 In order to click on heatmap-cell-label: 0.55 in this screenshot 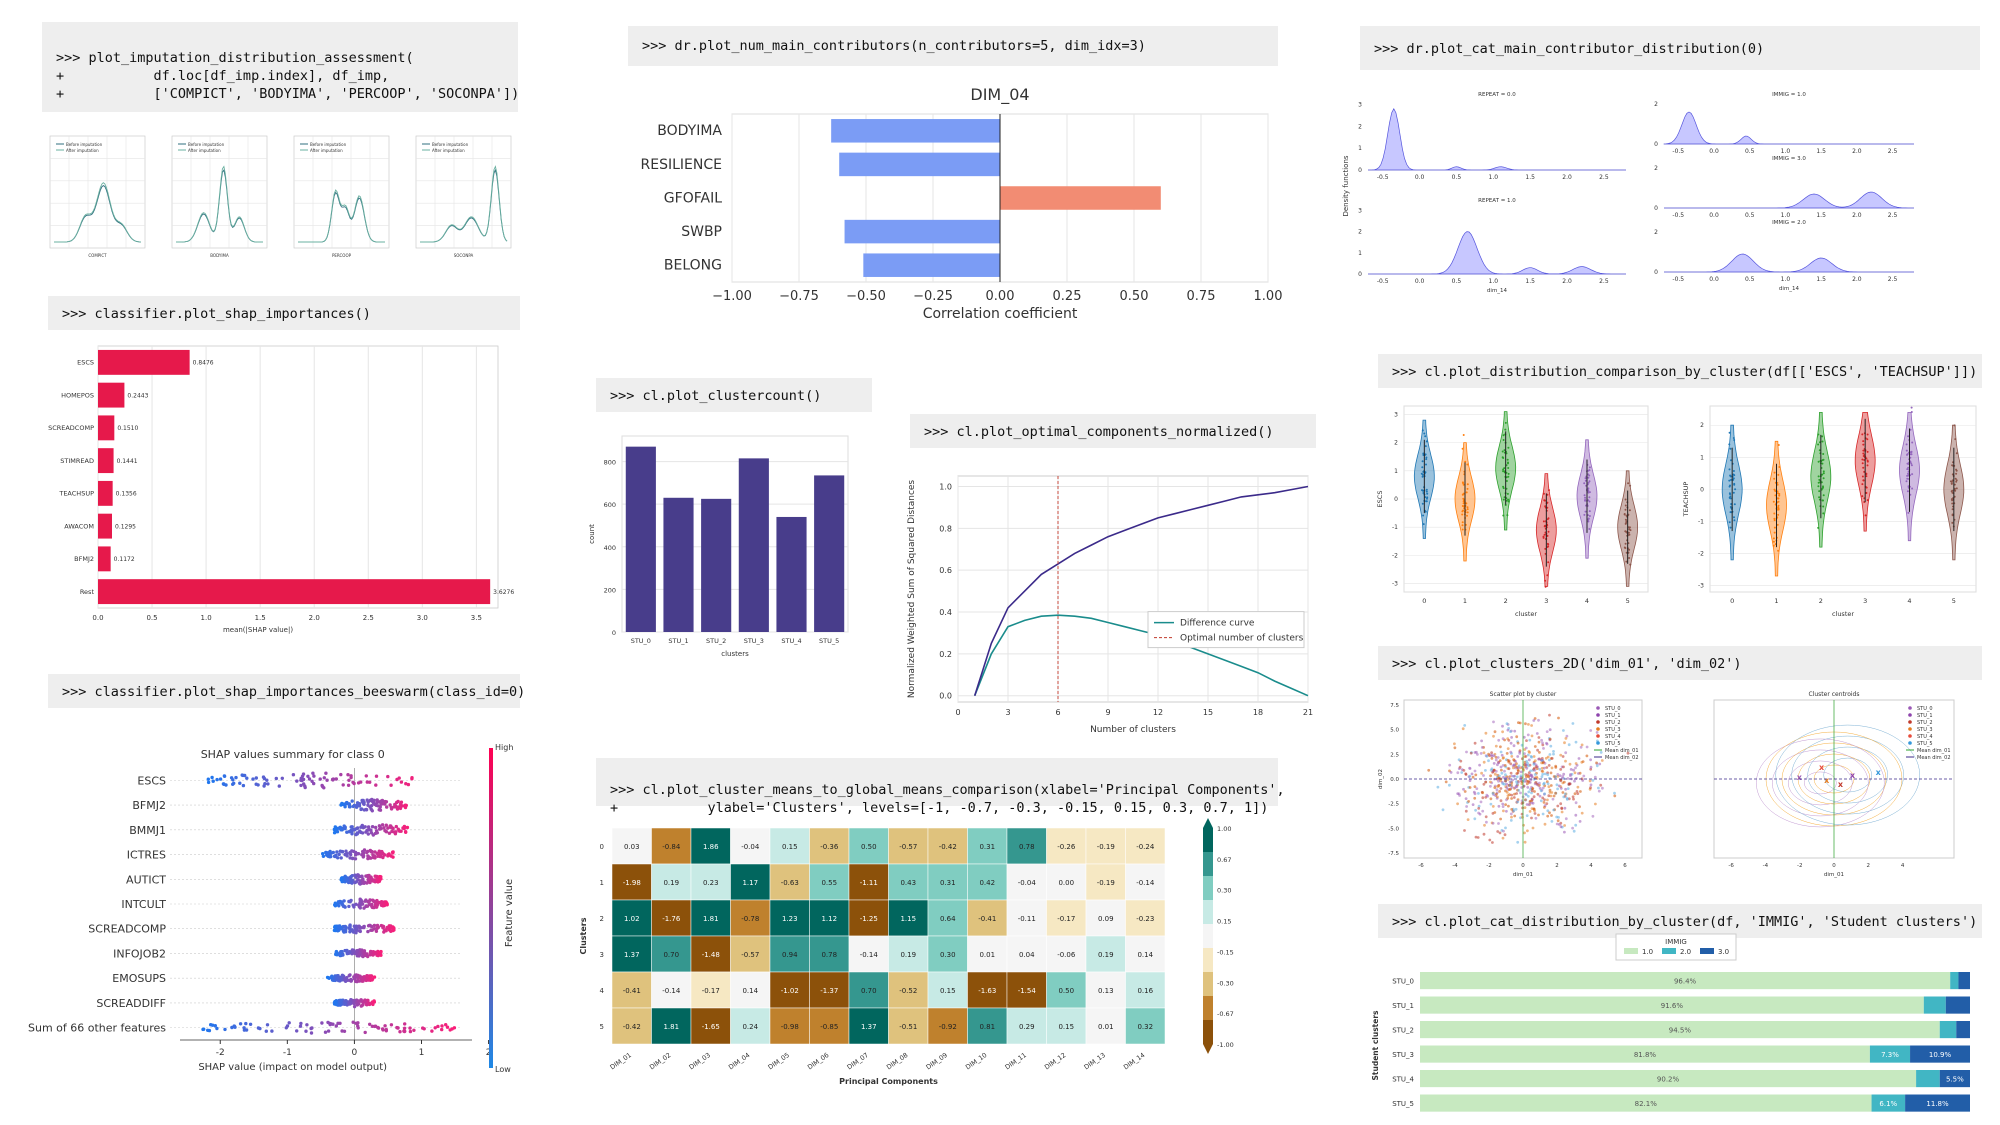, I will do `click(829, 883)`.